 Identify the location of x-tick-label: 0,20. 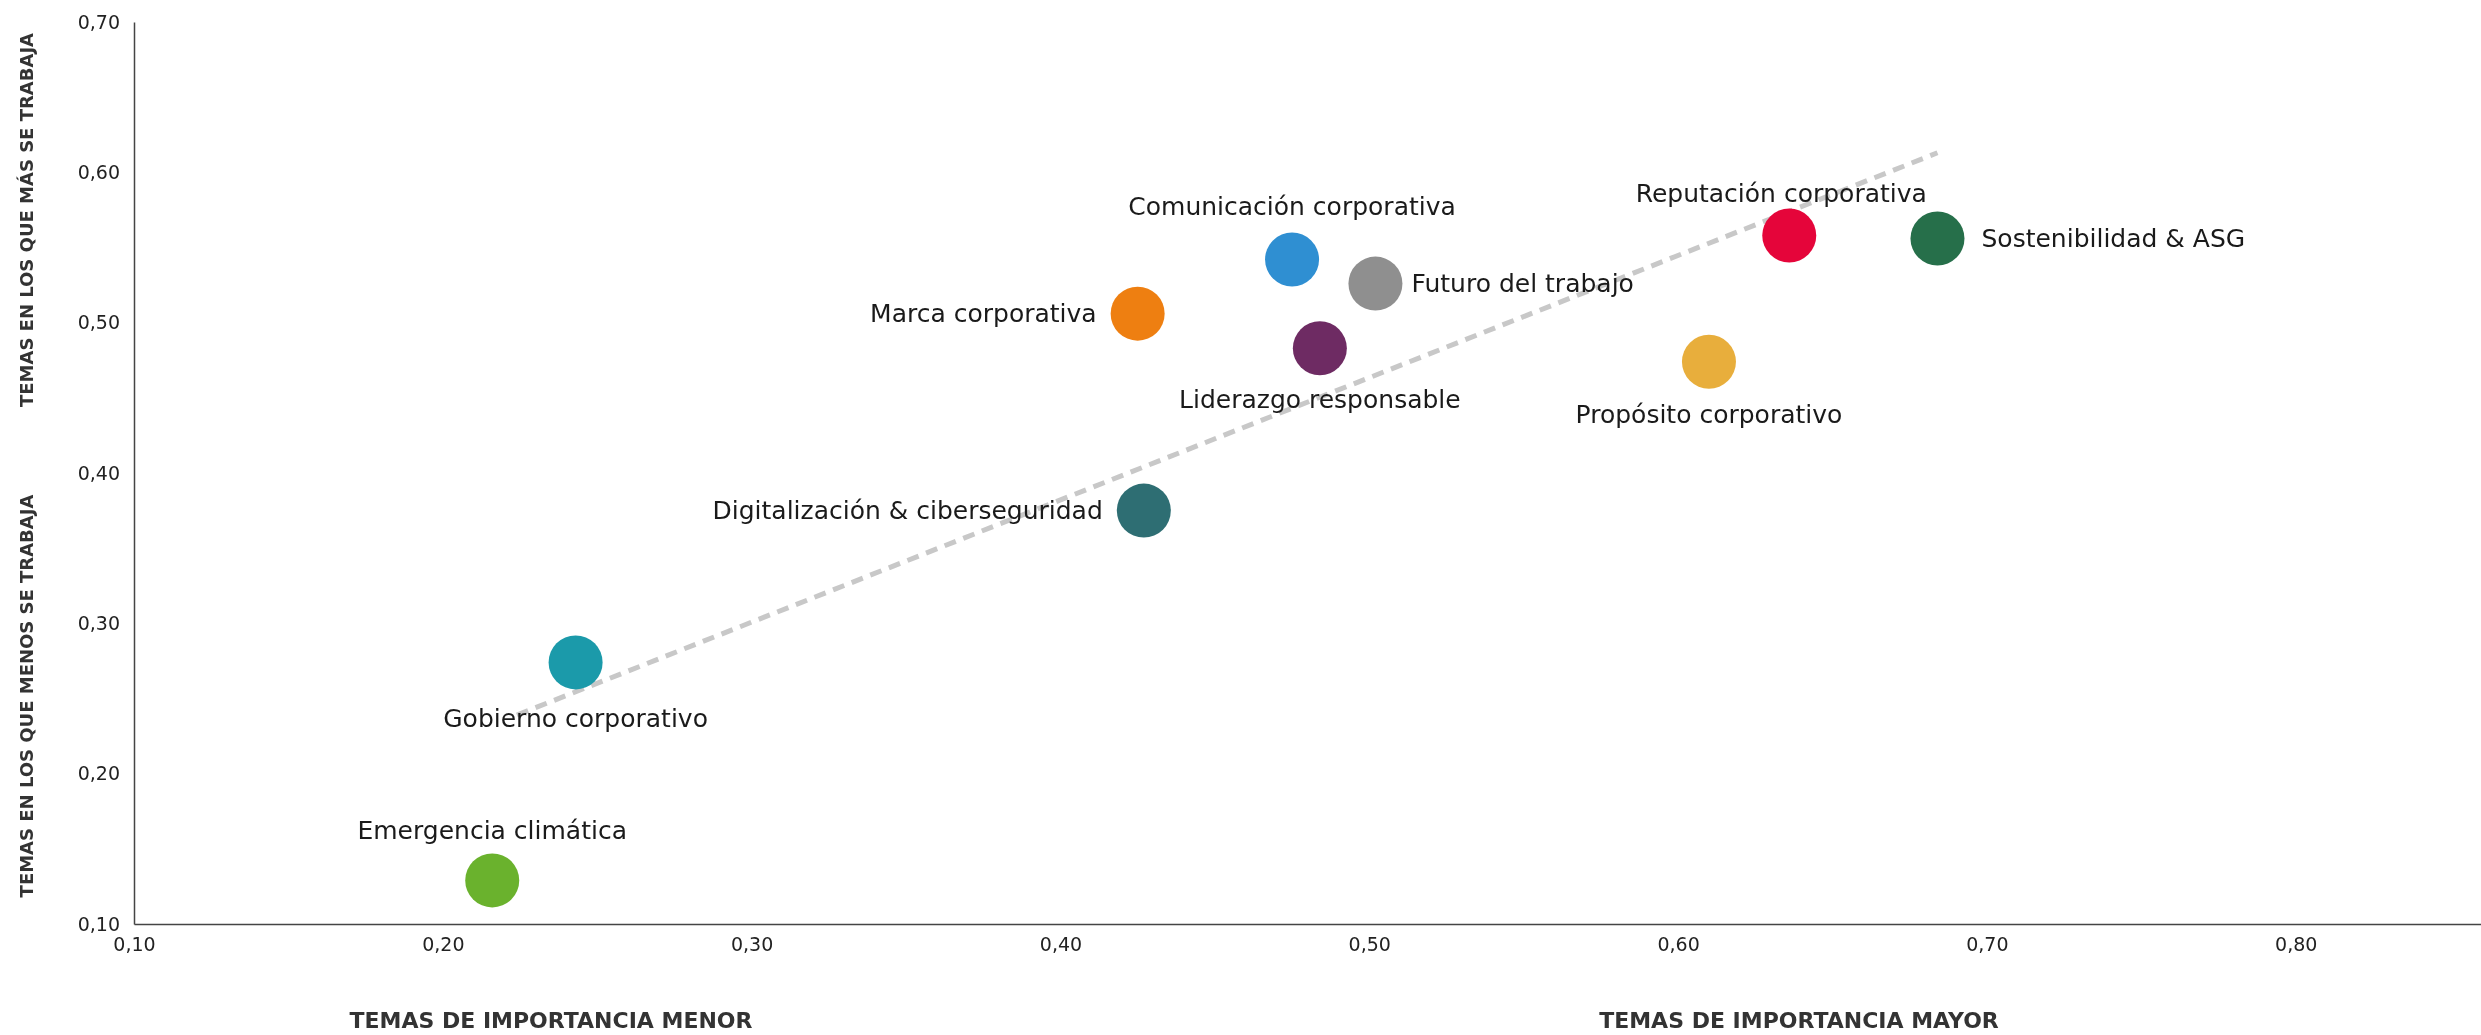
(443, 944).